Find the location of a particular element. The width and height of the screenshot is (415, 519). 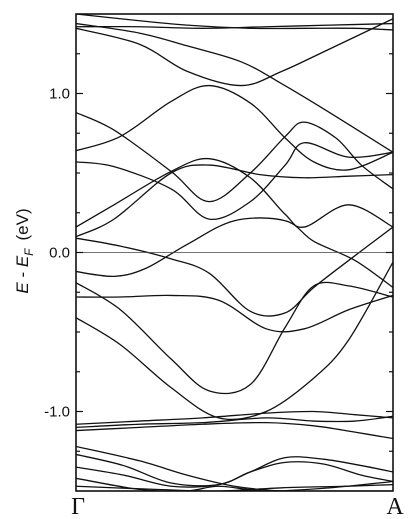

y-axis-title-energy: E is located at coordinates (22, 288).